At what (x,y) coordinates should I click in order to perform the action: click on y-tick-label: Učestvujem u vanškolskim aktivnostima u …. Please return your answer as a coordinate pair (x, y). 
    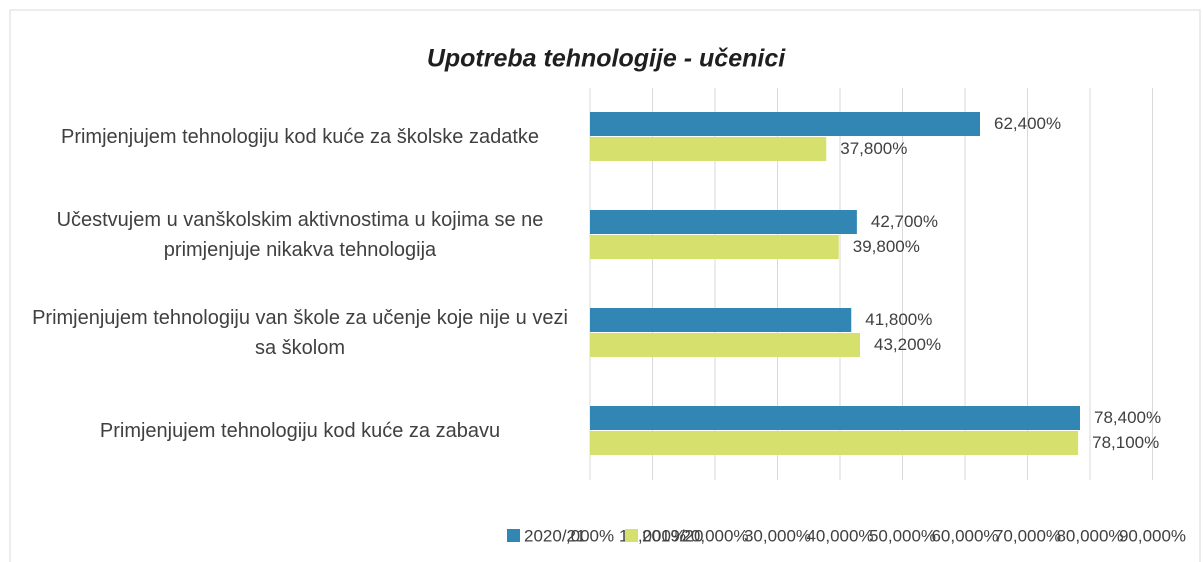
    Looking at the image, I should click on (300, 235).